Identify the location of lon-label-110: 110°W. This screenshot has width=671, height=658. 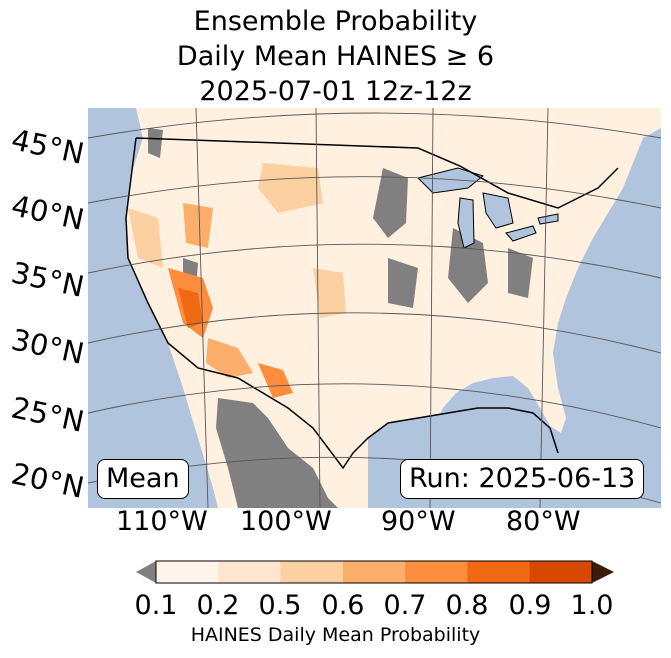
(162, 521).